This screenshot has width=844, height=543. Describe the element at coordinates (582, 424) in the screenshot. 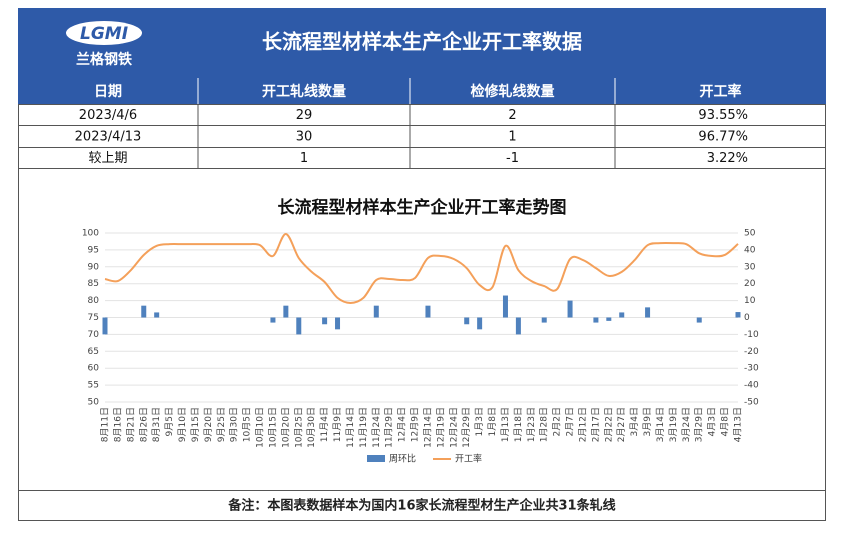

I see `x-tick-label: 2月12日` at that location.